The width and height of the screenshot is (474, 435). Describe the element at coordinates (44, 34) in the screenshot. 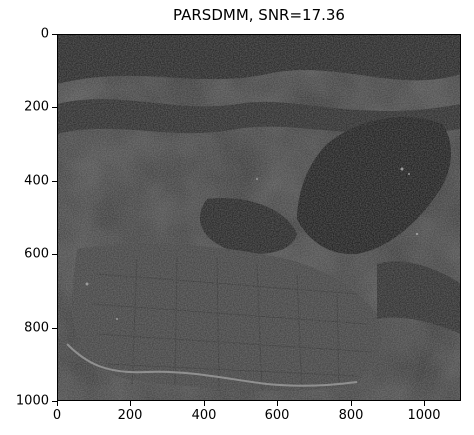

I see `ytick-label: 0` at that location.